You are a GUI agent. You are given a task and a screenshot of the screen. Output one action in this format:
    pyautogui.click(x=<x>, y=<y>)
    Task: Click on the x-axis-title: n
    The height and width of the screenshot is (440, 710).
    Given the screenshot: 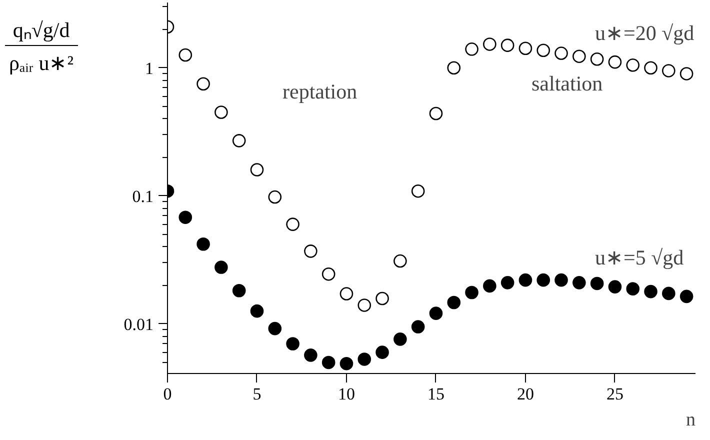 What is the action you would take?
    pyautogui.click(x=691, y=420)
    